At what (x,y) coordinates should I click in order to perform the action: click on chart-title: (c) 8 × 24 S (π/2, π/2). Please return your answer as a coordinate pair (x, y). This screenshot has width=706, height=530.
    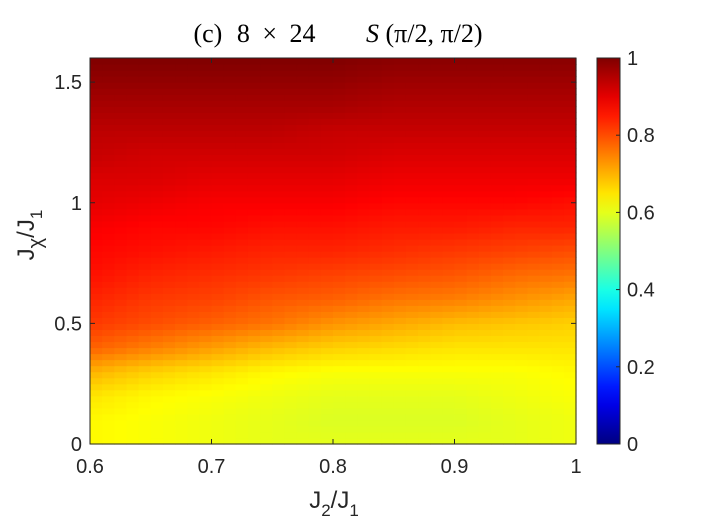
    Looking at the image, I should click on (337, 33).